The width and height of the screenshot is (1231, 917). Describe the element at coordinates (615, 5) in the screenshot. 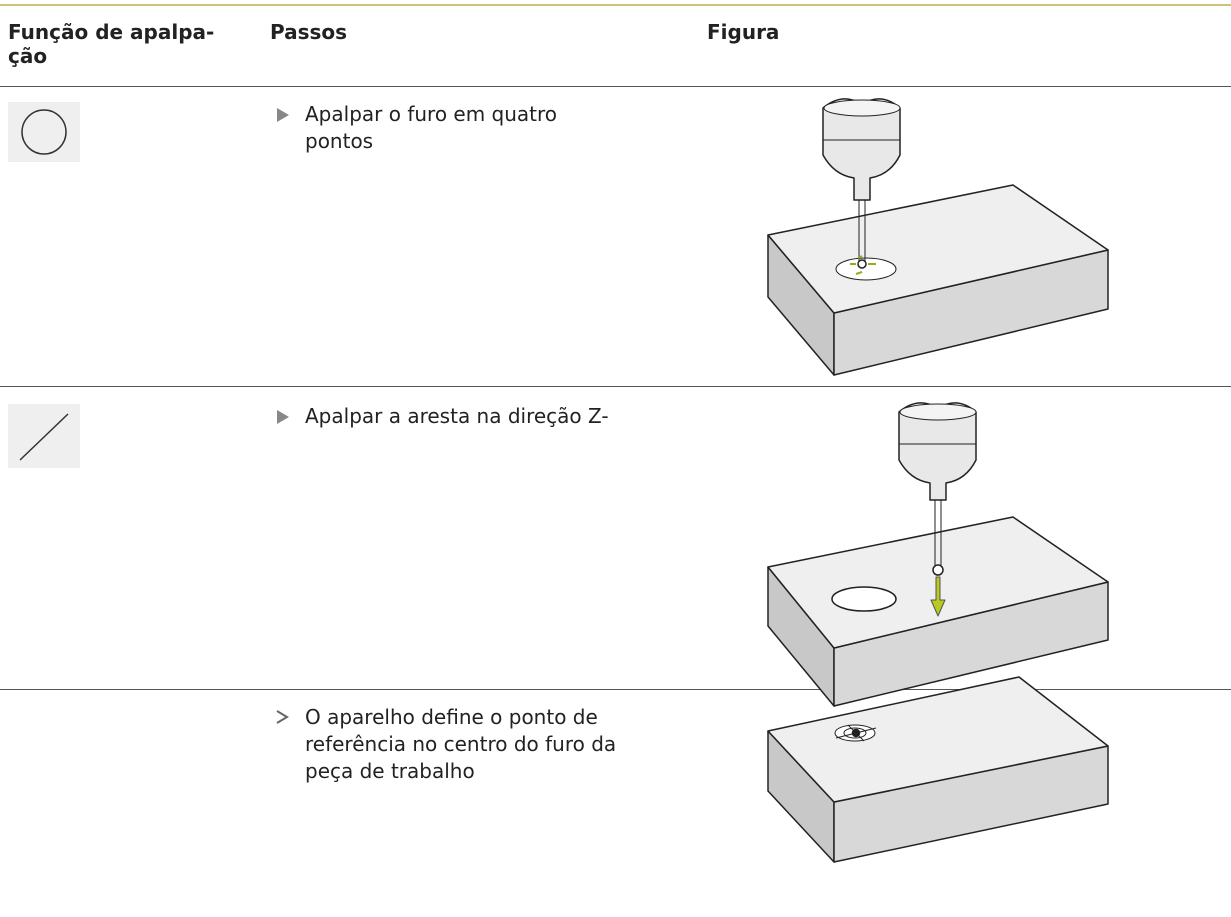

I see `top-rule` at that location.